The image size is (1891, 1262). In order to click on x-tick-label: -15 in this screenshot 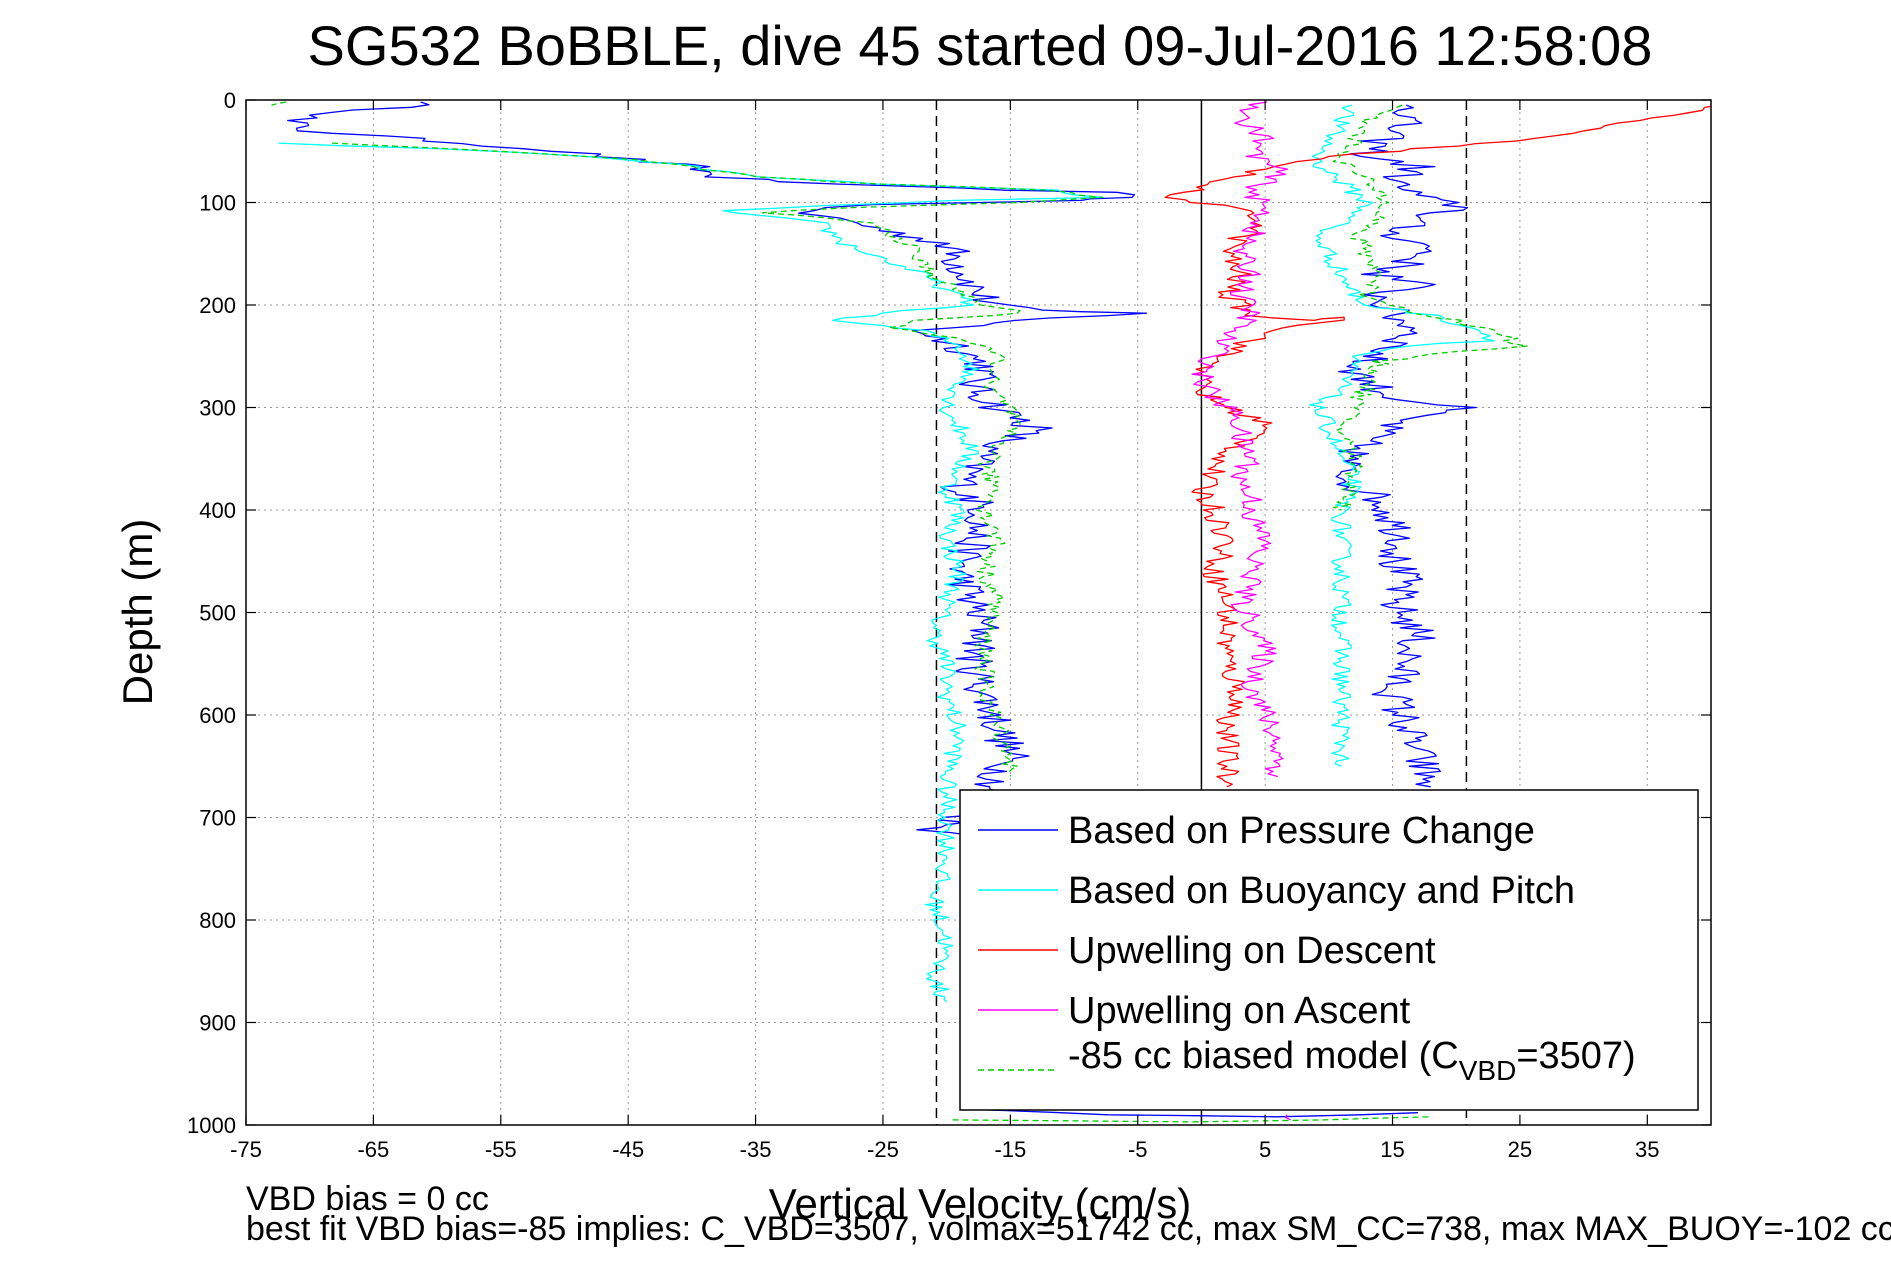, I will do `click(1010, 1149)`.